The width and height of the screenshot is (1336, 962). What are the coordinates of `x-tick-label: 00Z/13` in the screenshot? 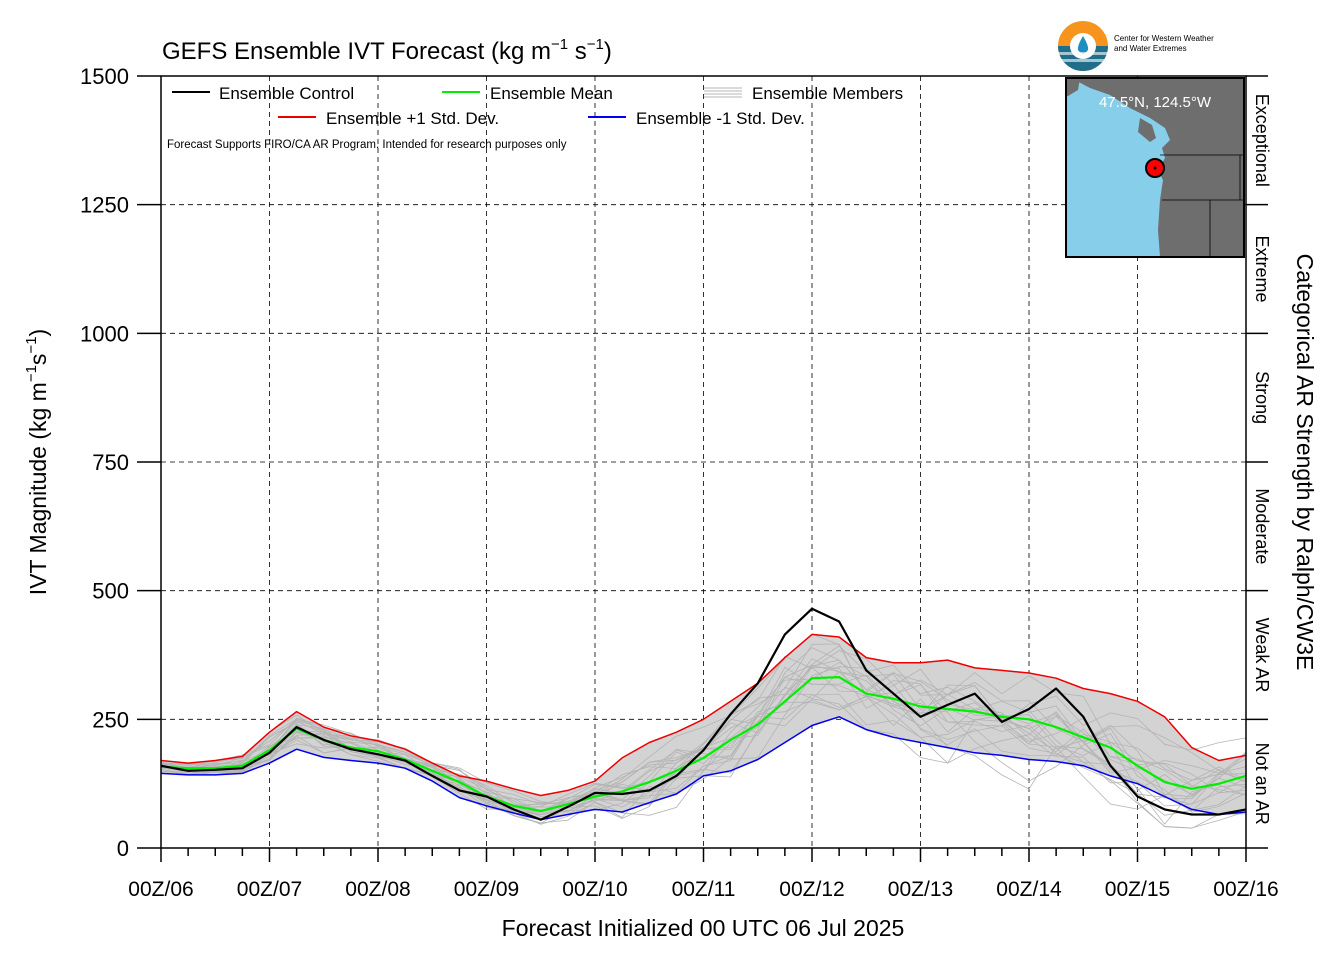 It's located at (920, 889).